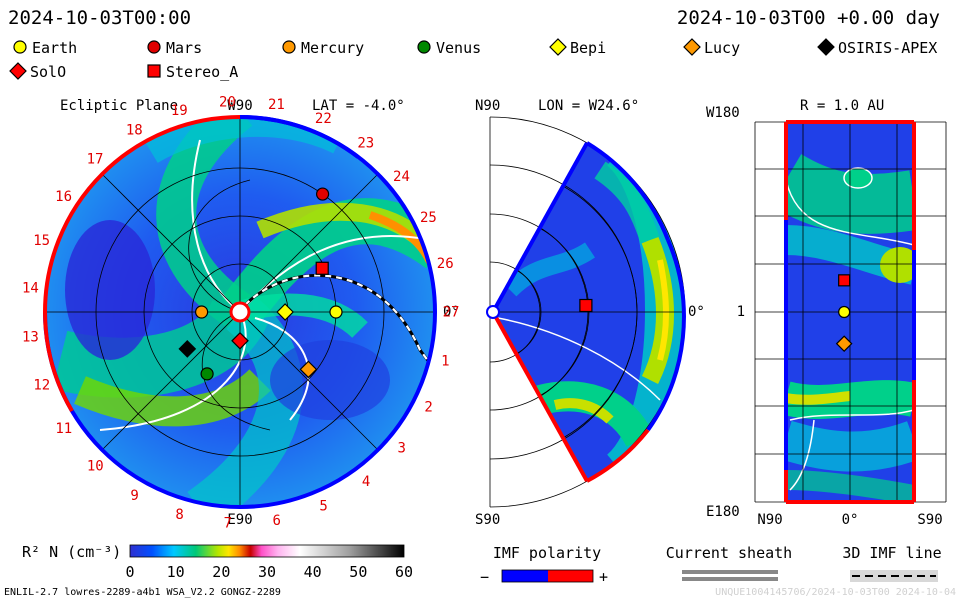  Describe the element at coordinates (322, 268) in the screenshot. I see `ecliptic-body-stereo-a` at that location.